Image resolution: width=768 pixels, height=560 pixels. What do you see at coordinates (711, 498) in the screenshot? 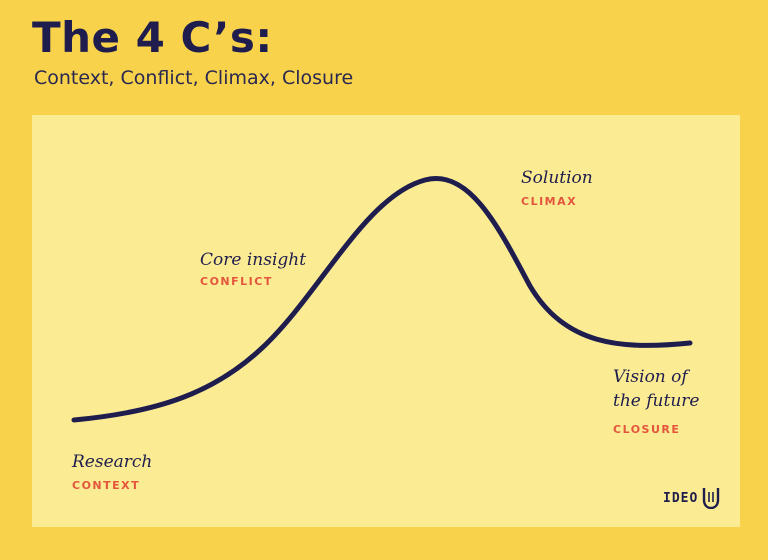
I see `u-shield-icon` at bounding box center [711, 498].